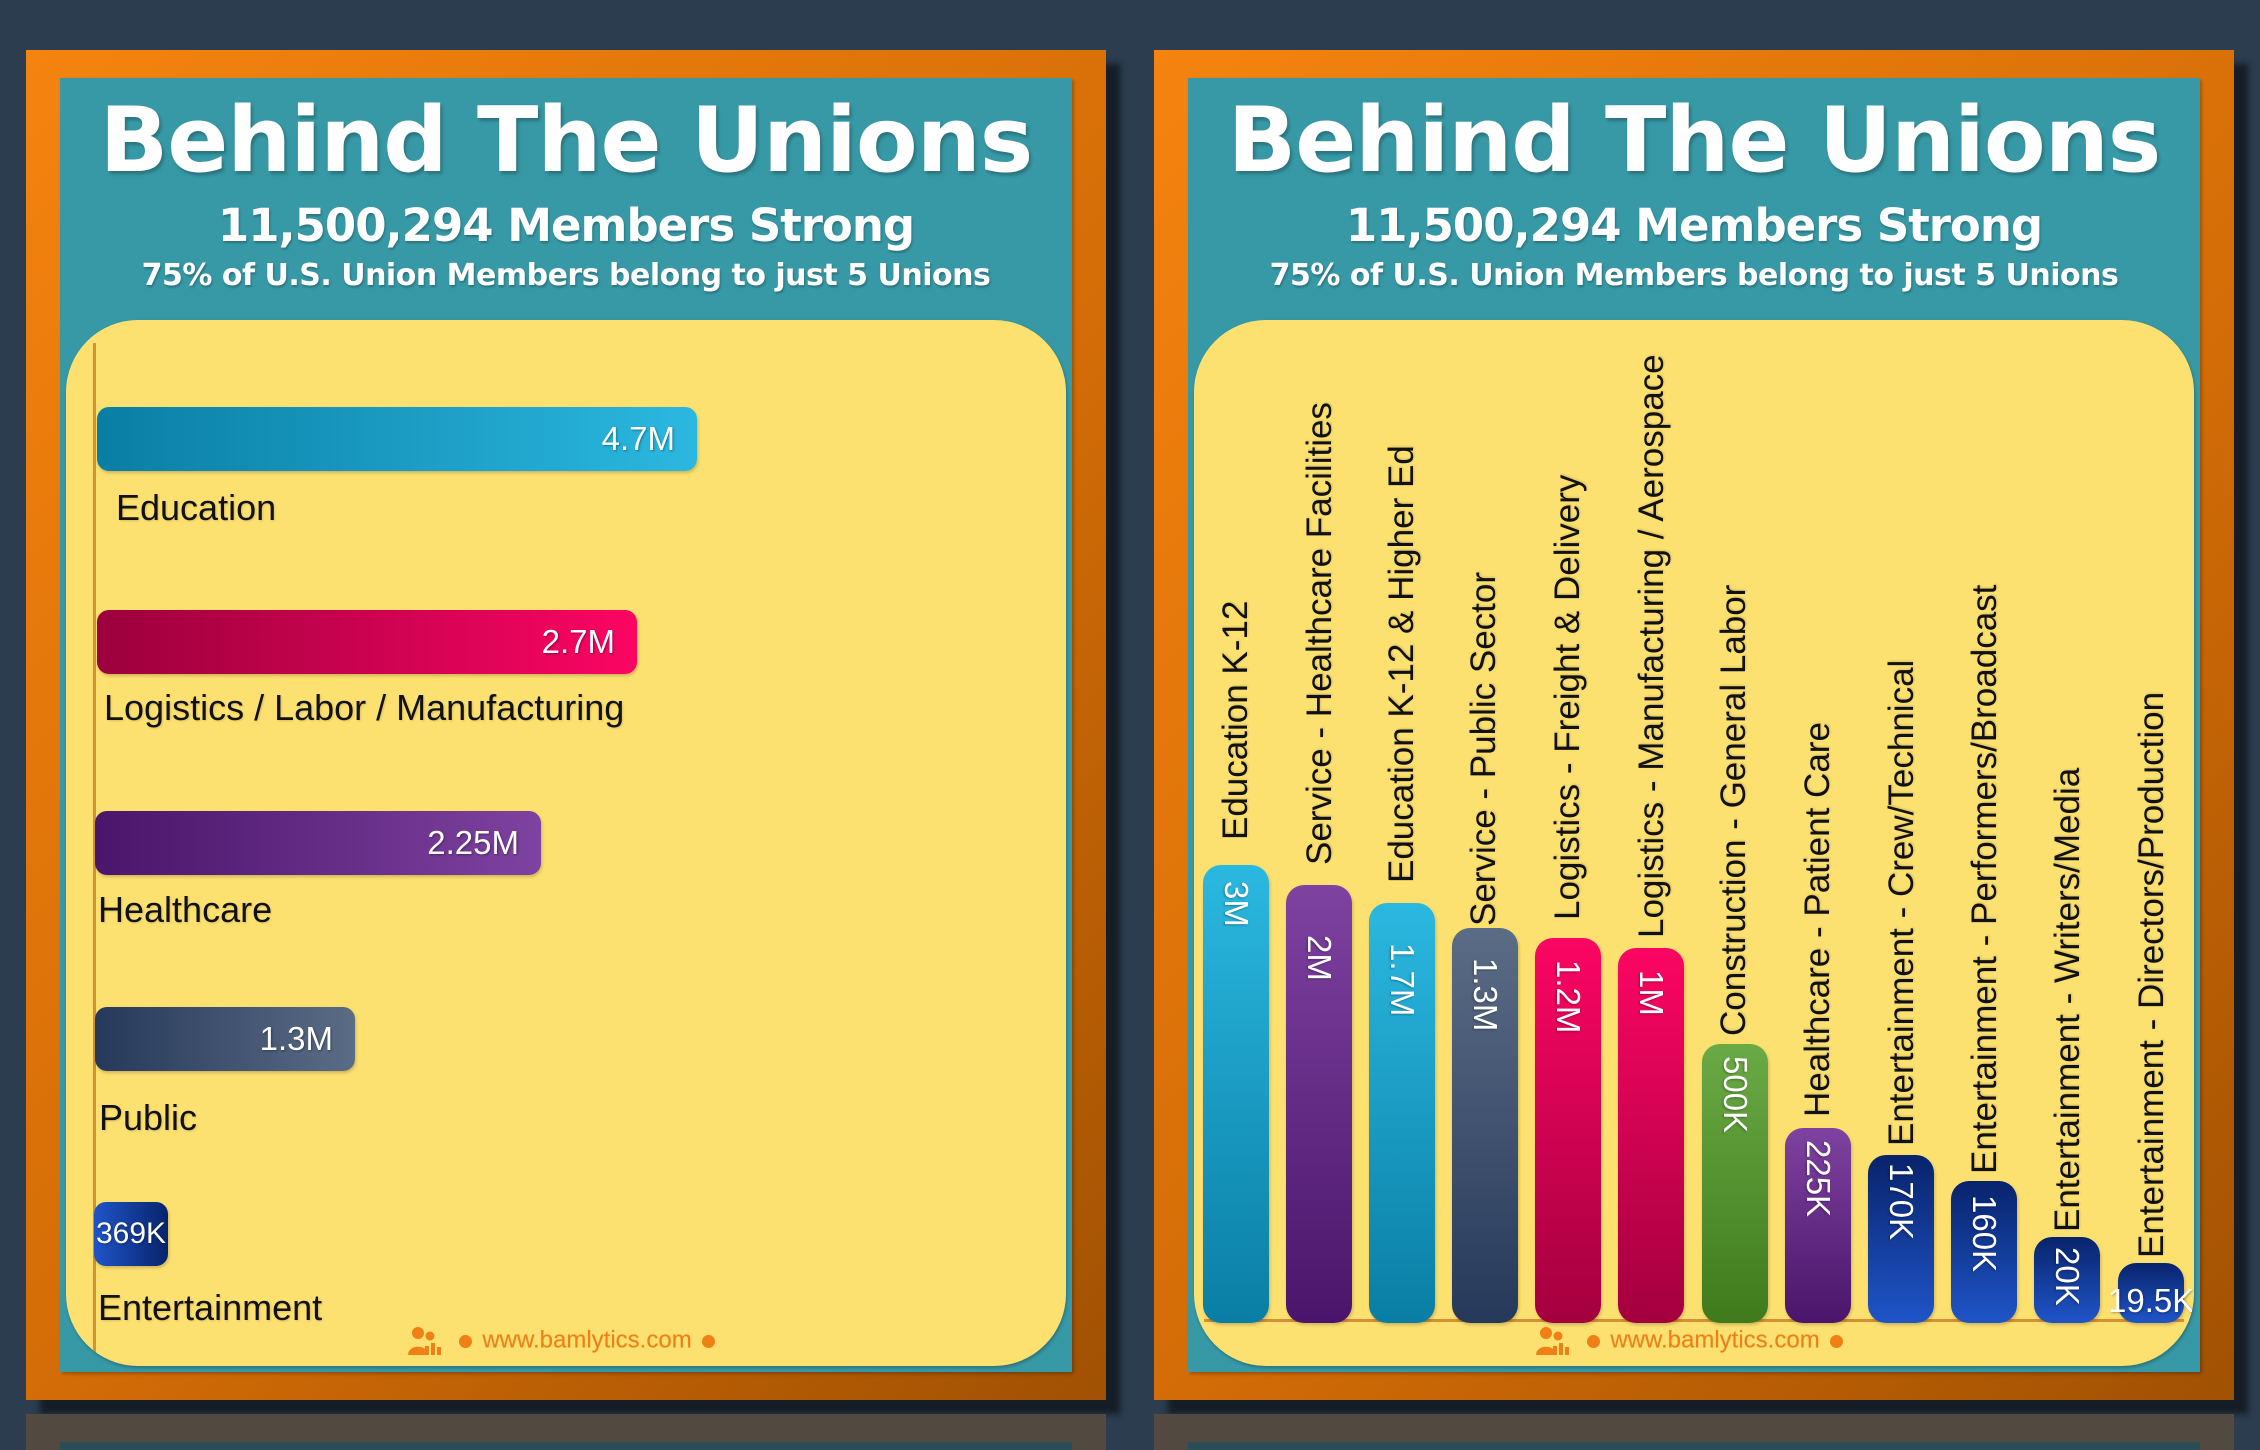  I want to click on bar-entertainment-crew: 170K, so click(1901, 1239).